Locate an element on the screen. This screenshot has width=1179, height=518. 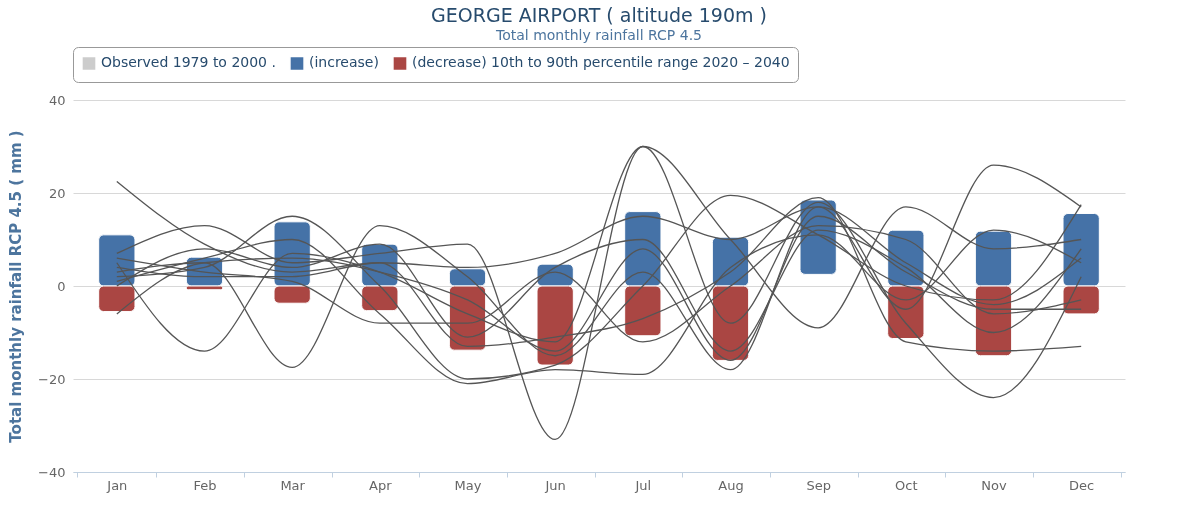
chart-subtitle: Total monthly rainfall RCP 4.5 is located at coordinates (598, 34).